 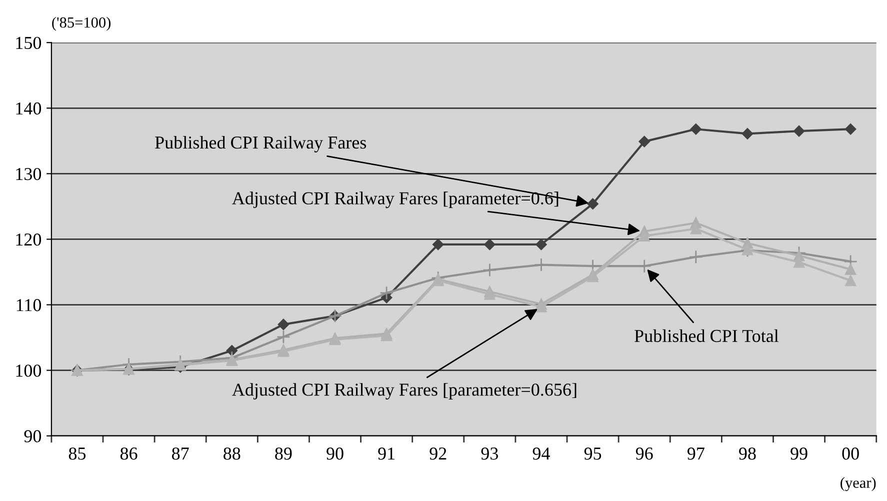 I want to click on x-tick-label: 96, so click(x=644, y=454).